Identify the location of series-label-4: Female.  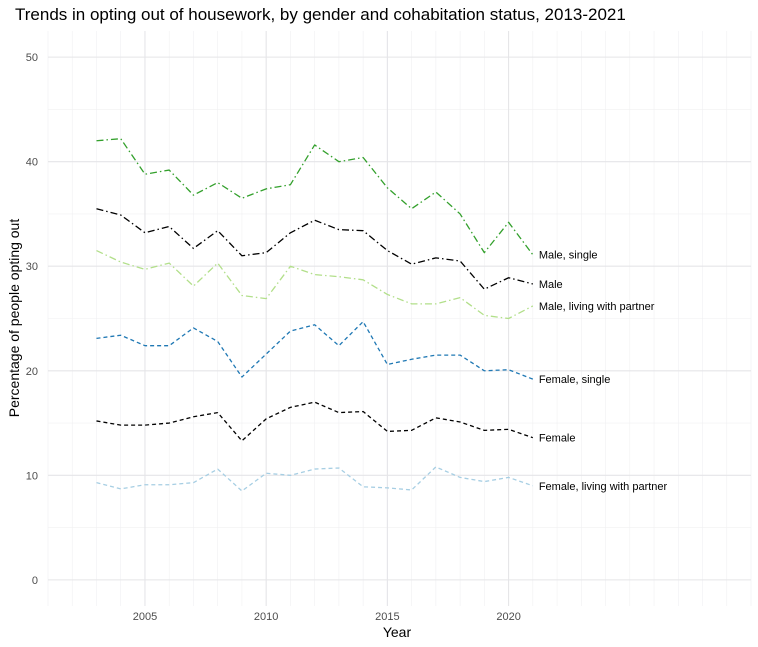
(557, 439).